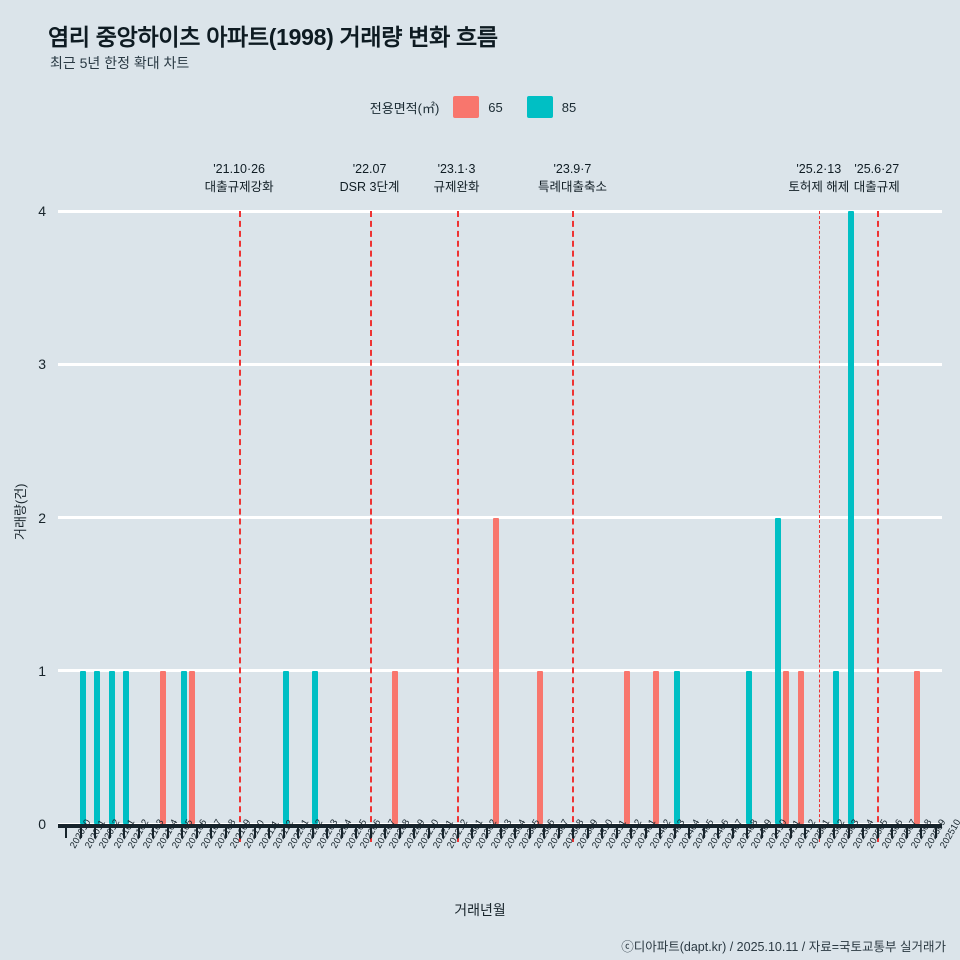  Describe the element at coordinates (572, 178) in the screenshot. I see `event-annotation: '23.9·7 특례대출축소` at that location.